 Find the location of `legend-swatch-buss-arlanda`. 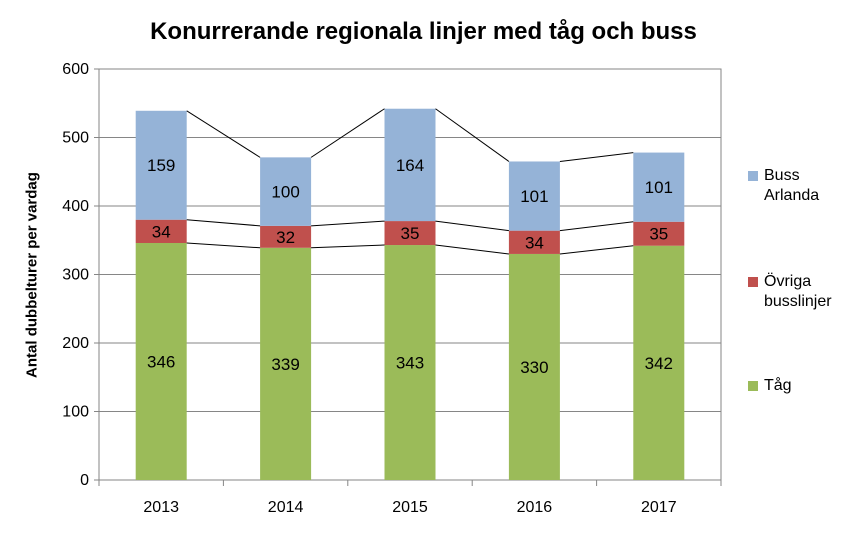

legend-swatch-buss-arlanda is located at coordinates (753, 176).